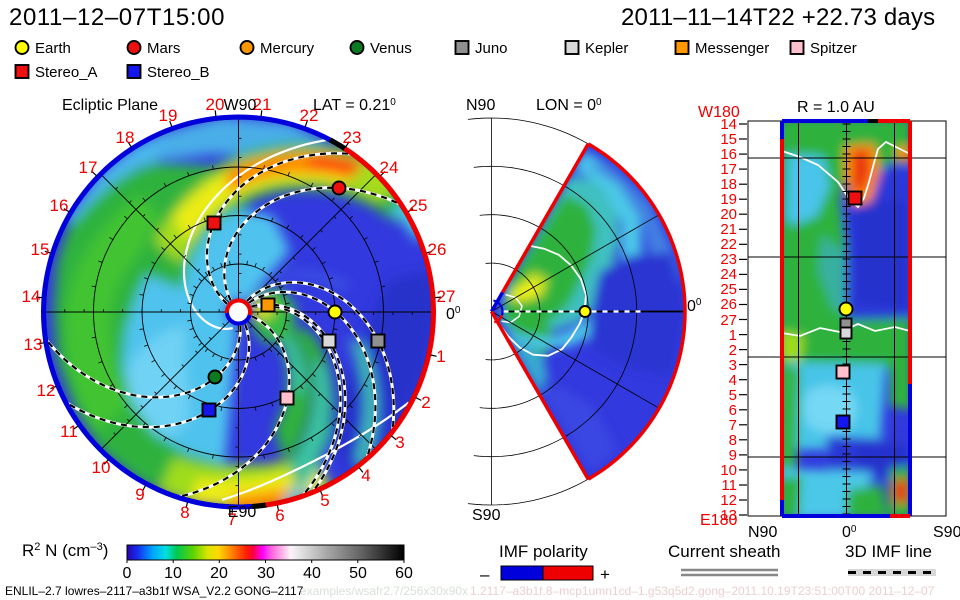 The width and height of the screenshot is (960, 600). What do you see at coordinates (266, 573) in the screenshot?
I see `svg-text: 30` at bounding box center [266, 573].